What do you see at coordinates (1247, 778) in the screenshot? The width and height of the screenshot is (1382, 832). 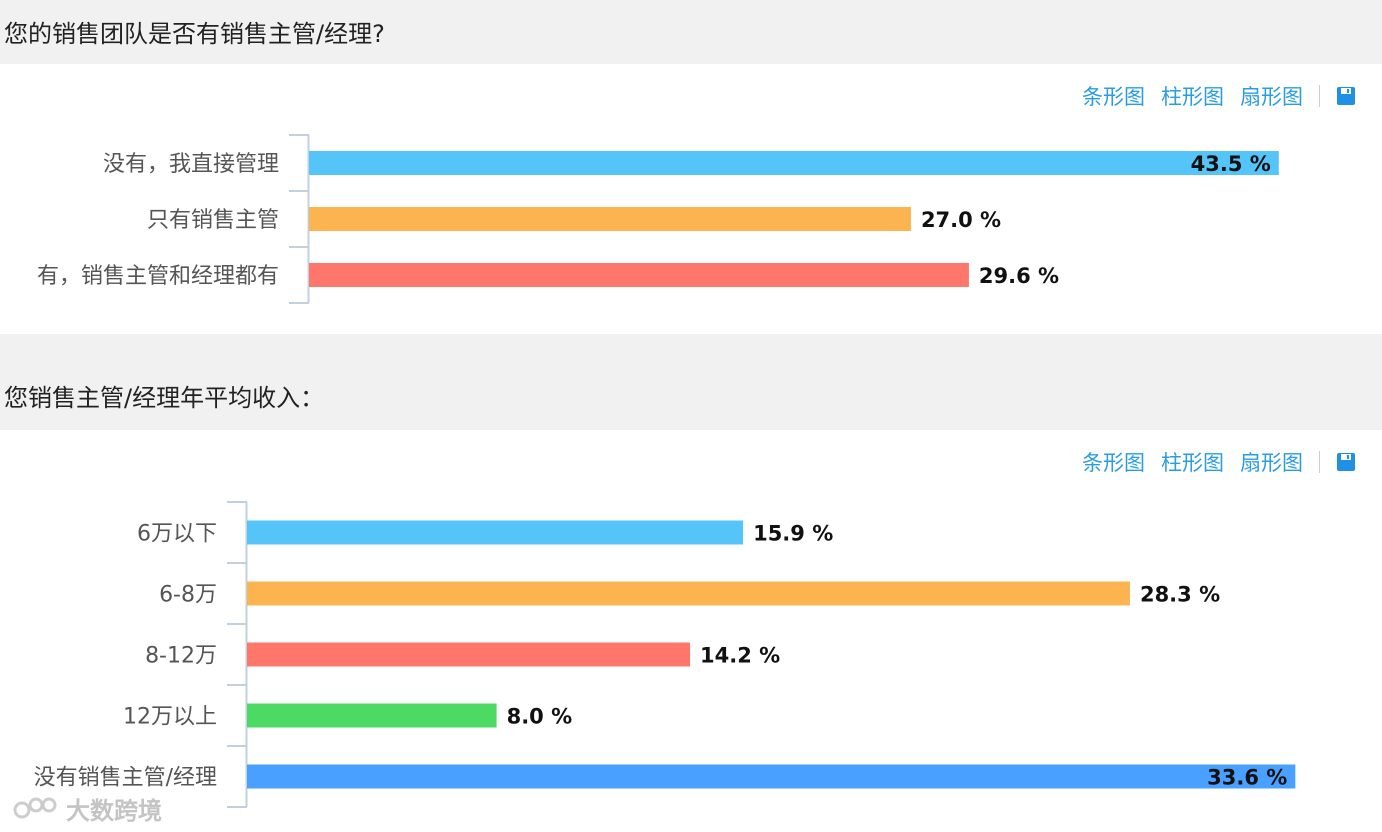 I see `data-label: 33.6 %` at bounding box center [1247, 778].